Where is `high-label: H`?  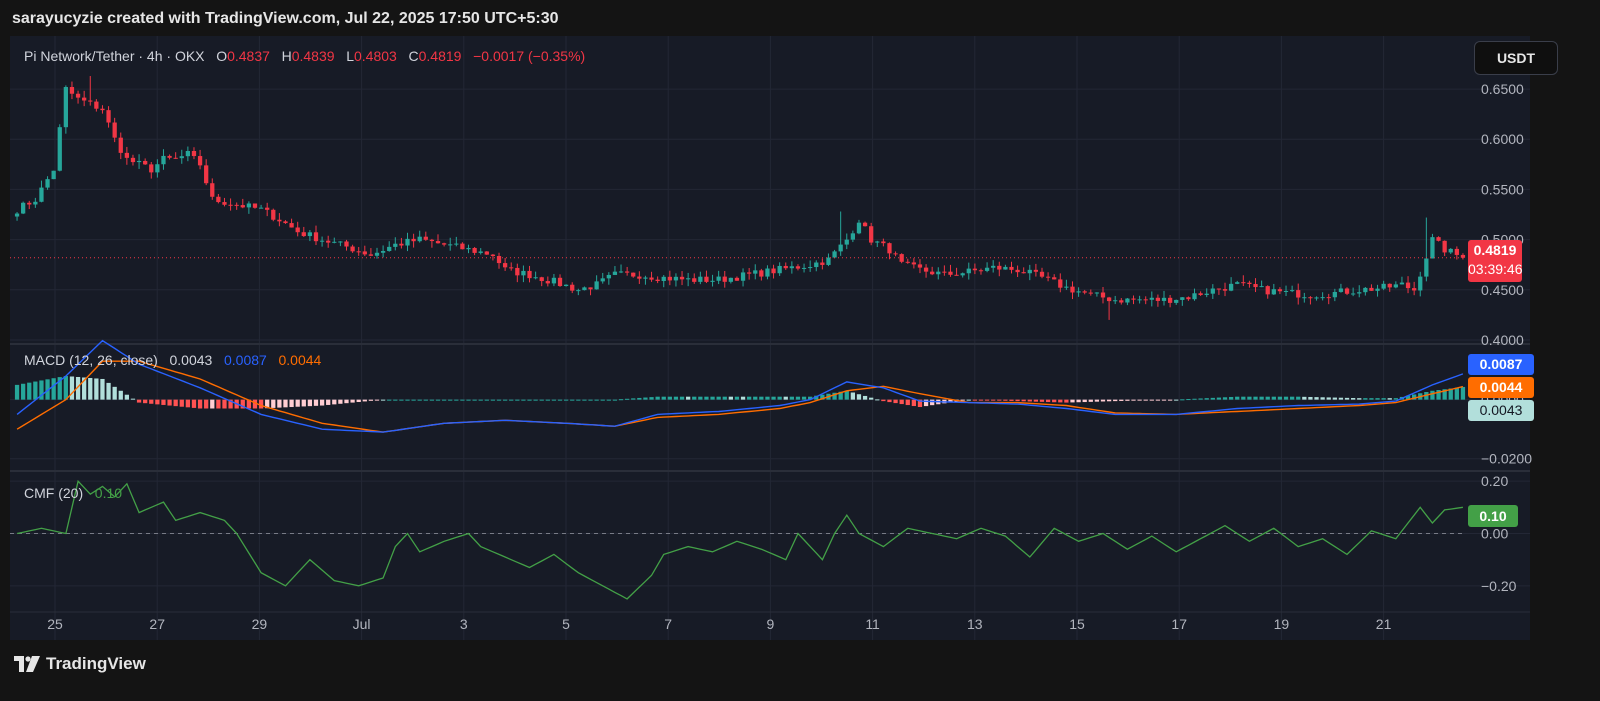
high-label: H is located at coordinates (286, 56).